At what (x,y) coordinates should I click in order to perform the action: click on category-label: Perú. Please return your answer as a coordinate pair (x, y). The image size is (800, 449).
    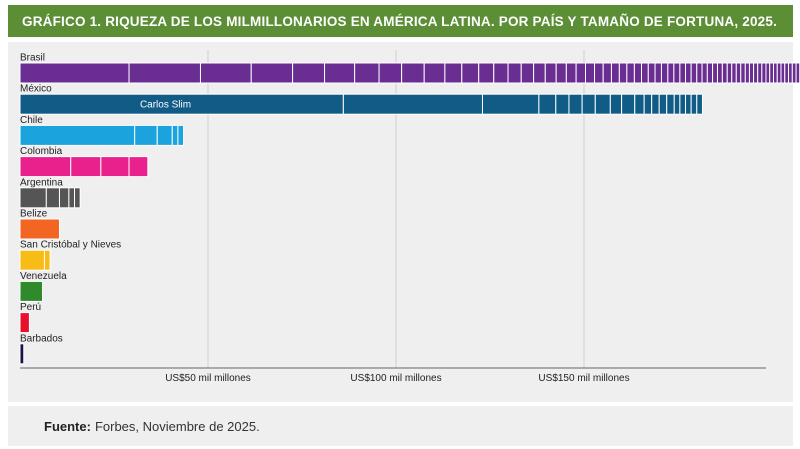
    Looking at the image, I should click on (30, 307).